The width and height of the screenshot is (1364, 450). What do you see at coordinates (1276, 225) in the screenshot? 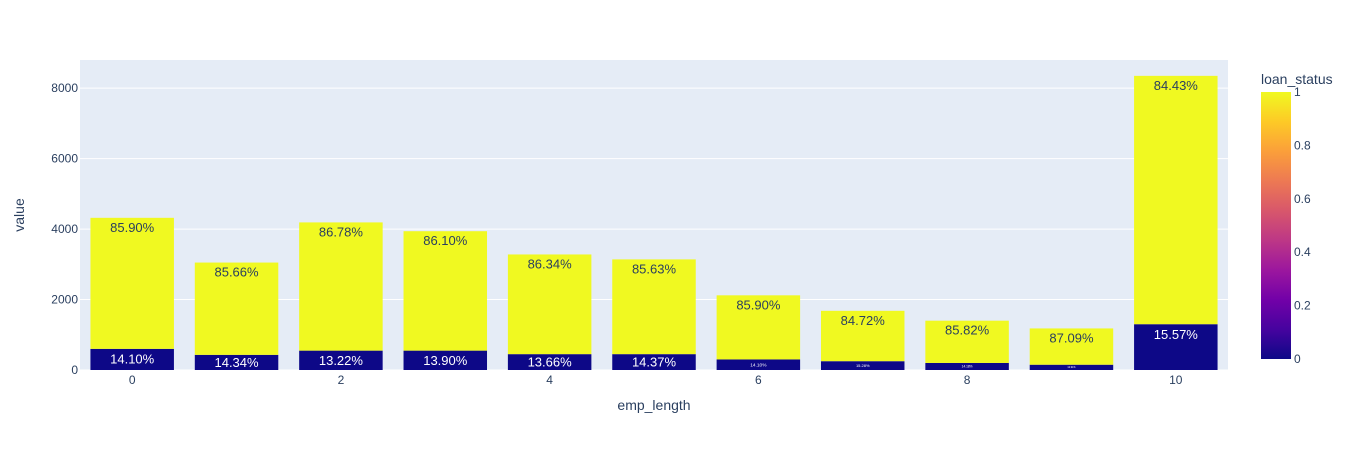
I see `colorbar-gradient` at bounding box center [1276, 225].